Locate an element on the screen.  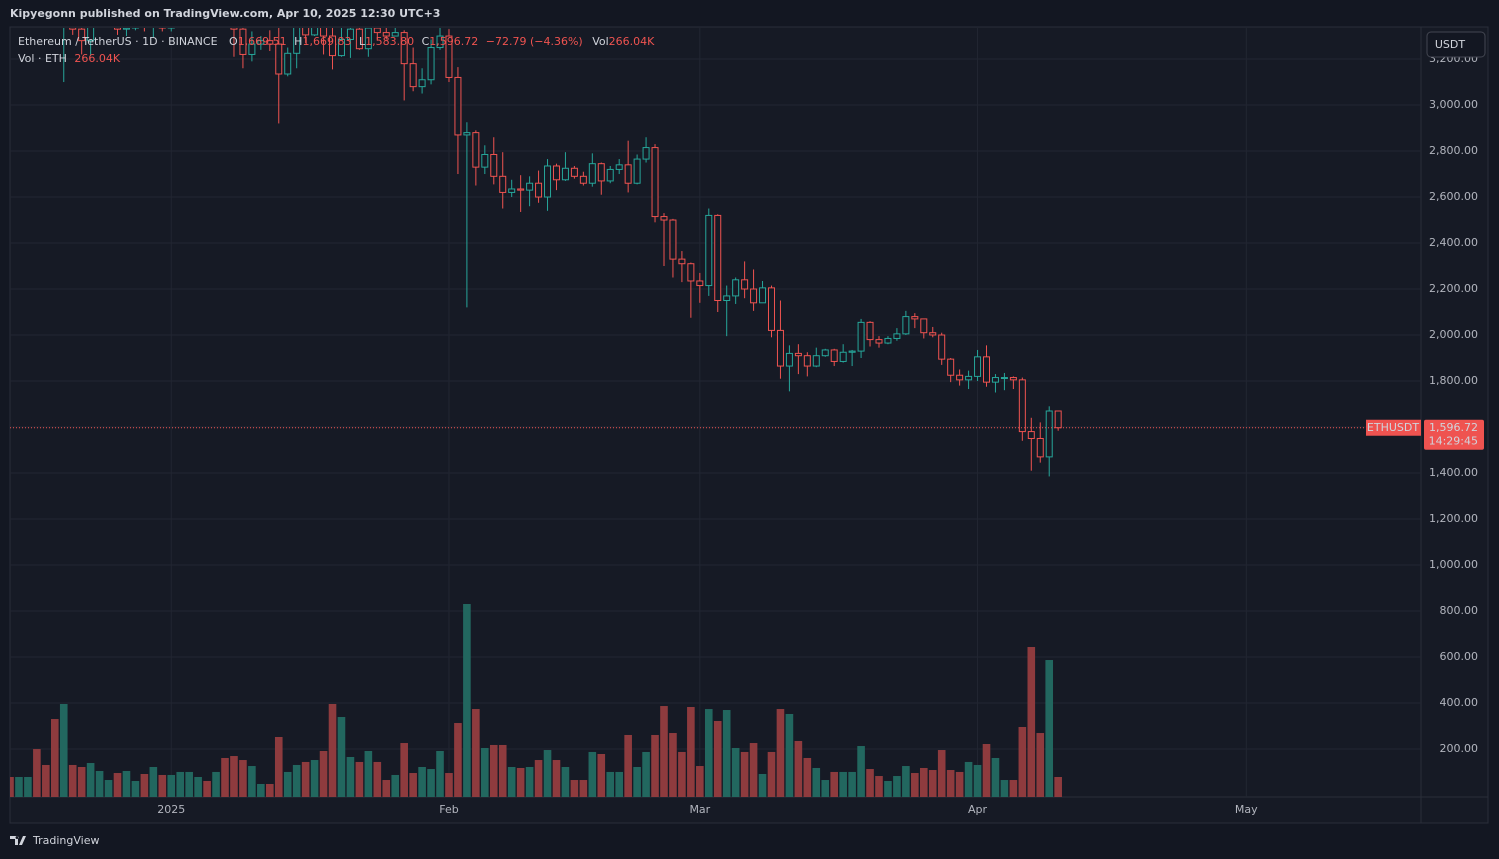
volume-legend: Vol · ETH 266.04K is located at coordinates (69, 58).